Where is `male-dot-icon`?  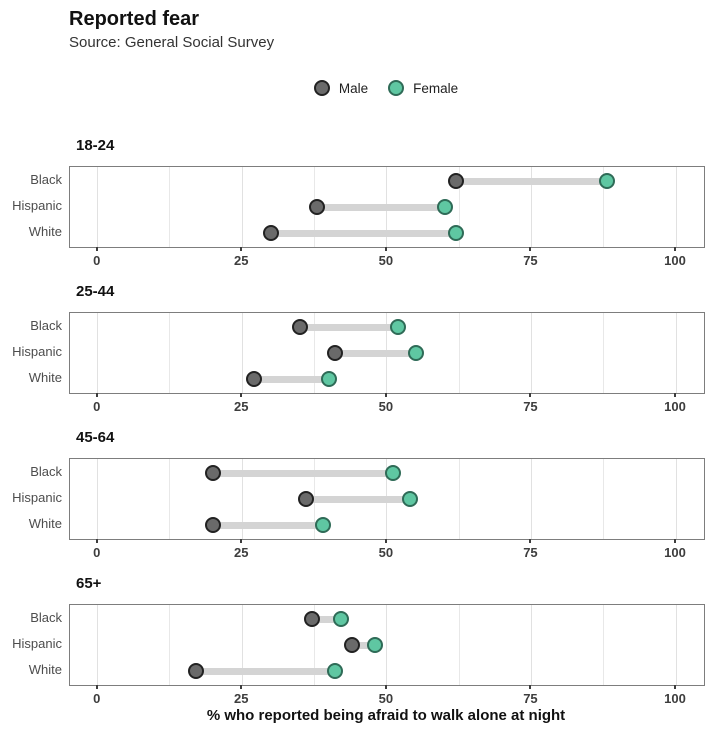
male-dot-icon is located at coordinates (321, 88).